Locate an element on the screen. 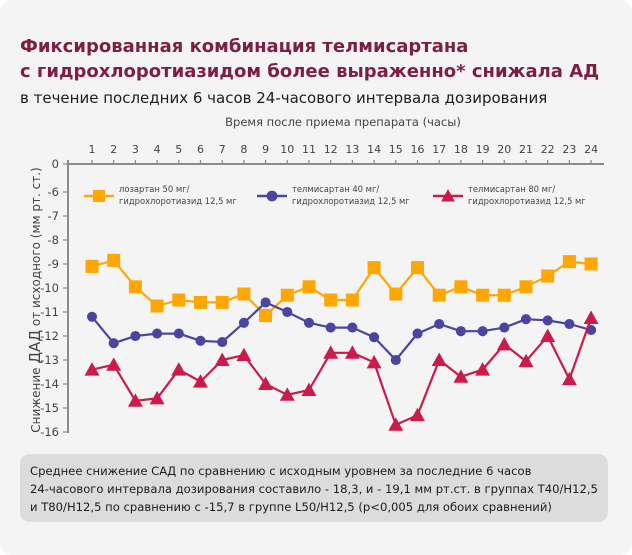  y-axis-title-suffix: от исходного (мм рт. ст.) is located at coordinates (36, 248).